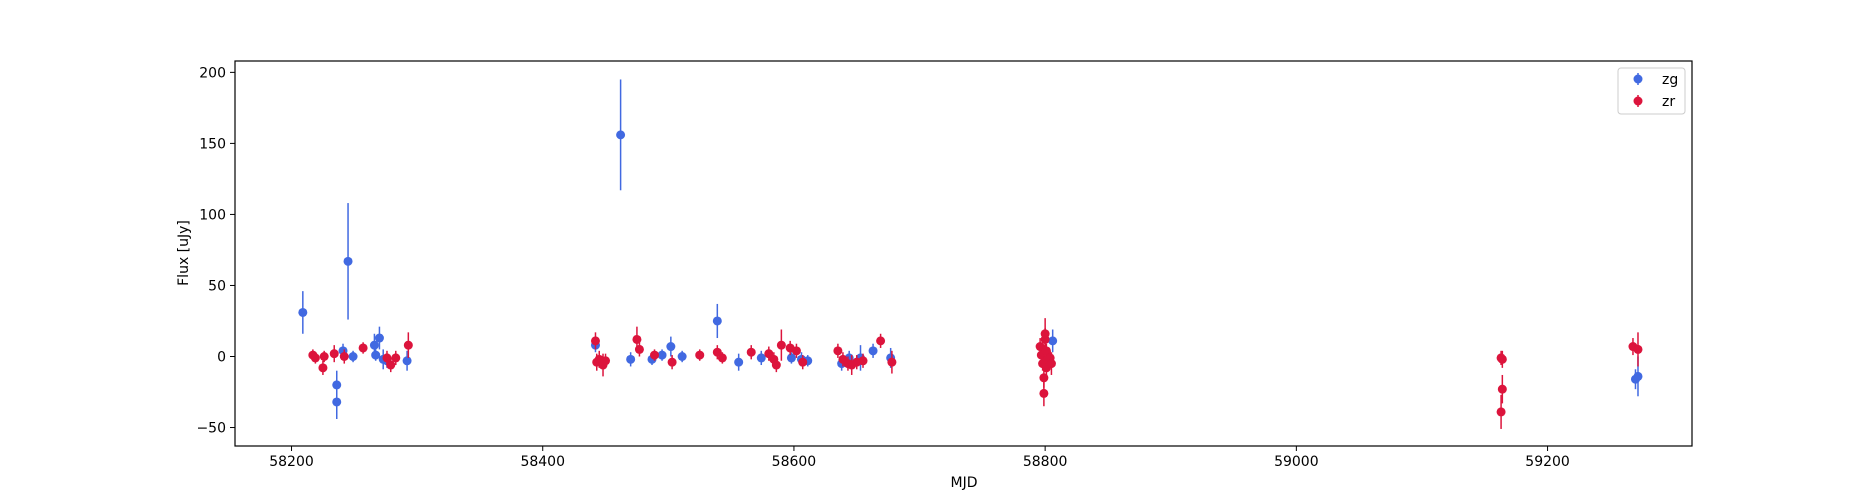 Image resolution: width=1875 pixels, height=500 pixels. I want to click on x-tick-label: 58400, so click(542, 462).